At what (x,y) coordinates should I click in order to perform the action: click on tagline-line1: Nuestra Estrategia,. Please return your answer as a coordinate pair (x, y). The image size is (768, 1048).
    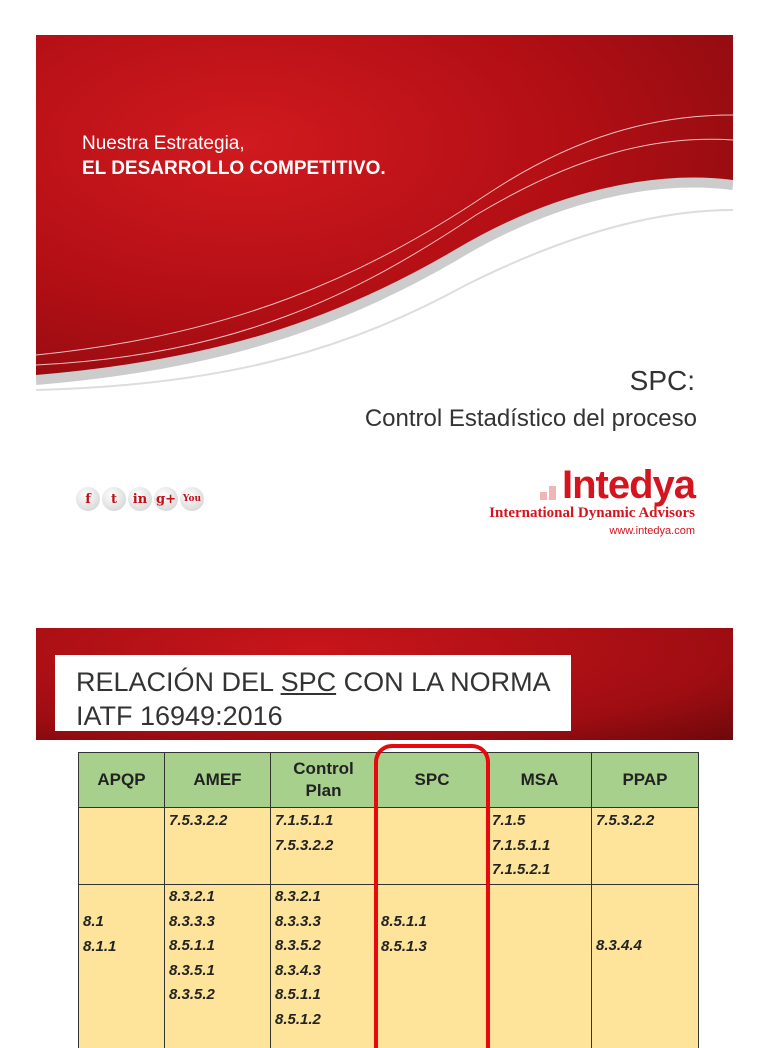
    Looking at the image, I should click on (163, 143).